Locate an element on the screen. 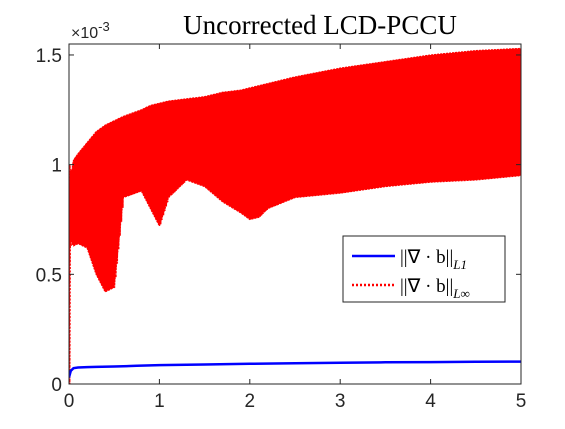  y-exponent-base: ×10 is located at coordinates (84, 33).